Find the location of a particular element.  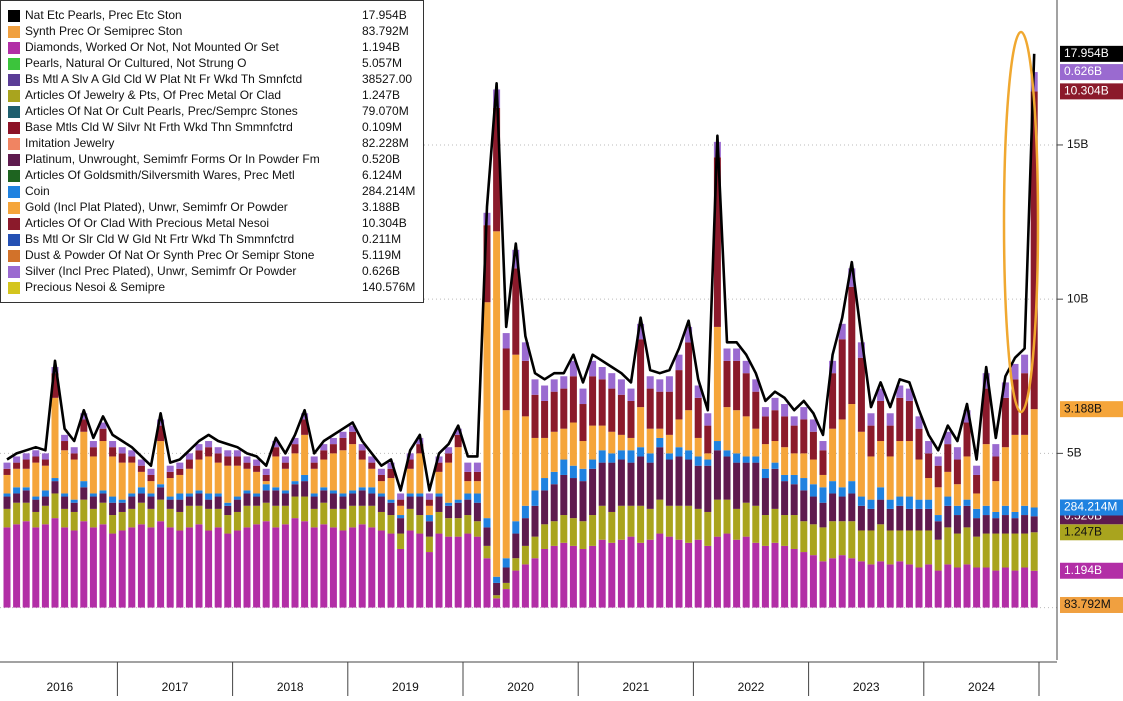

legend-value: 83.792M is located at coordinates (385, 31).